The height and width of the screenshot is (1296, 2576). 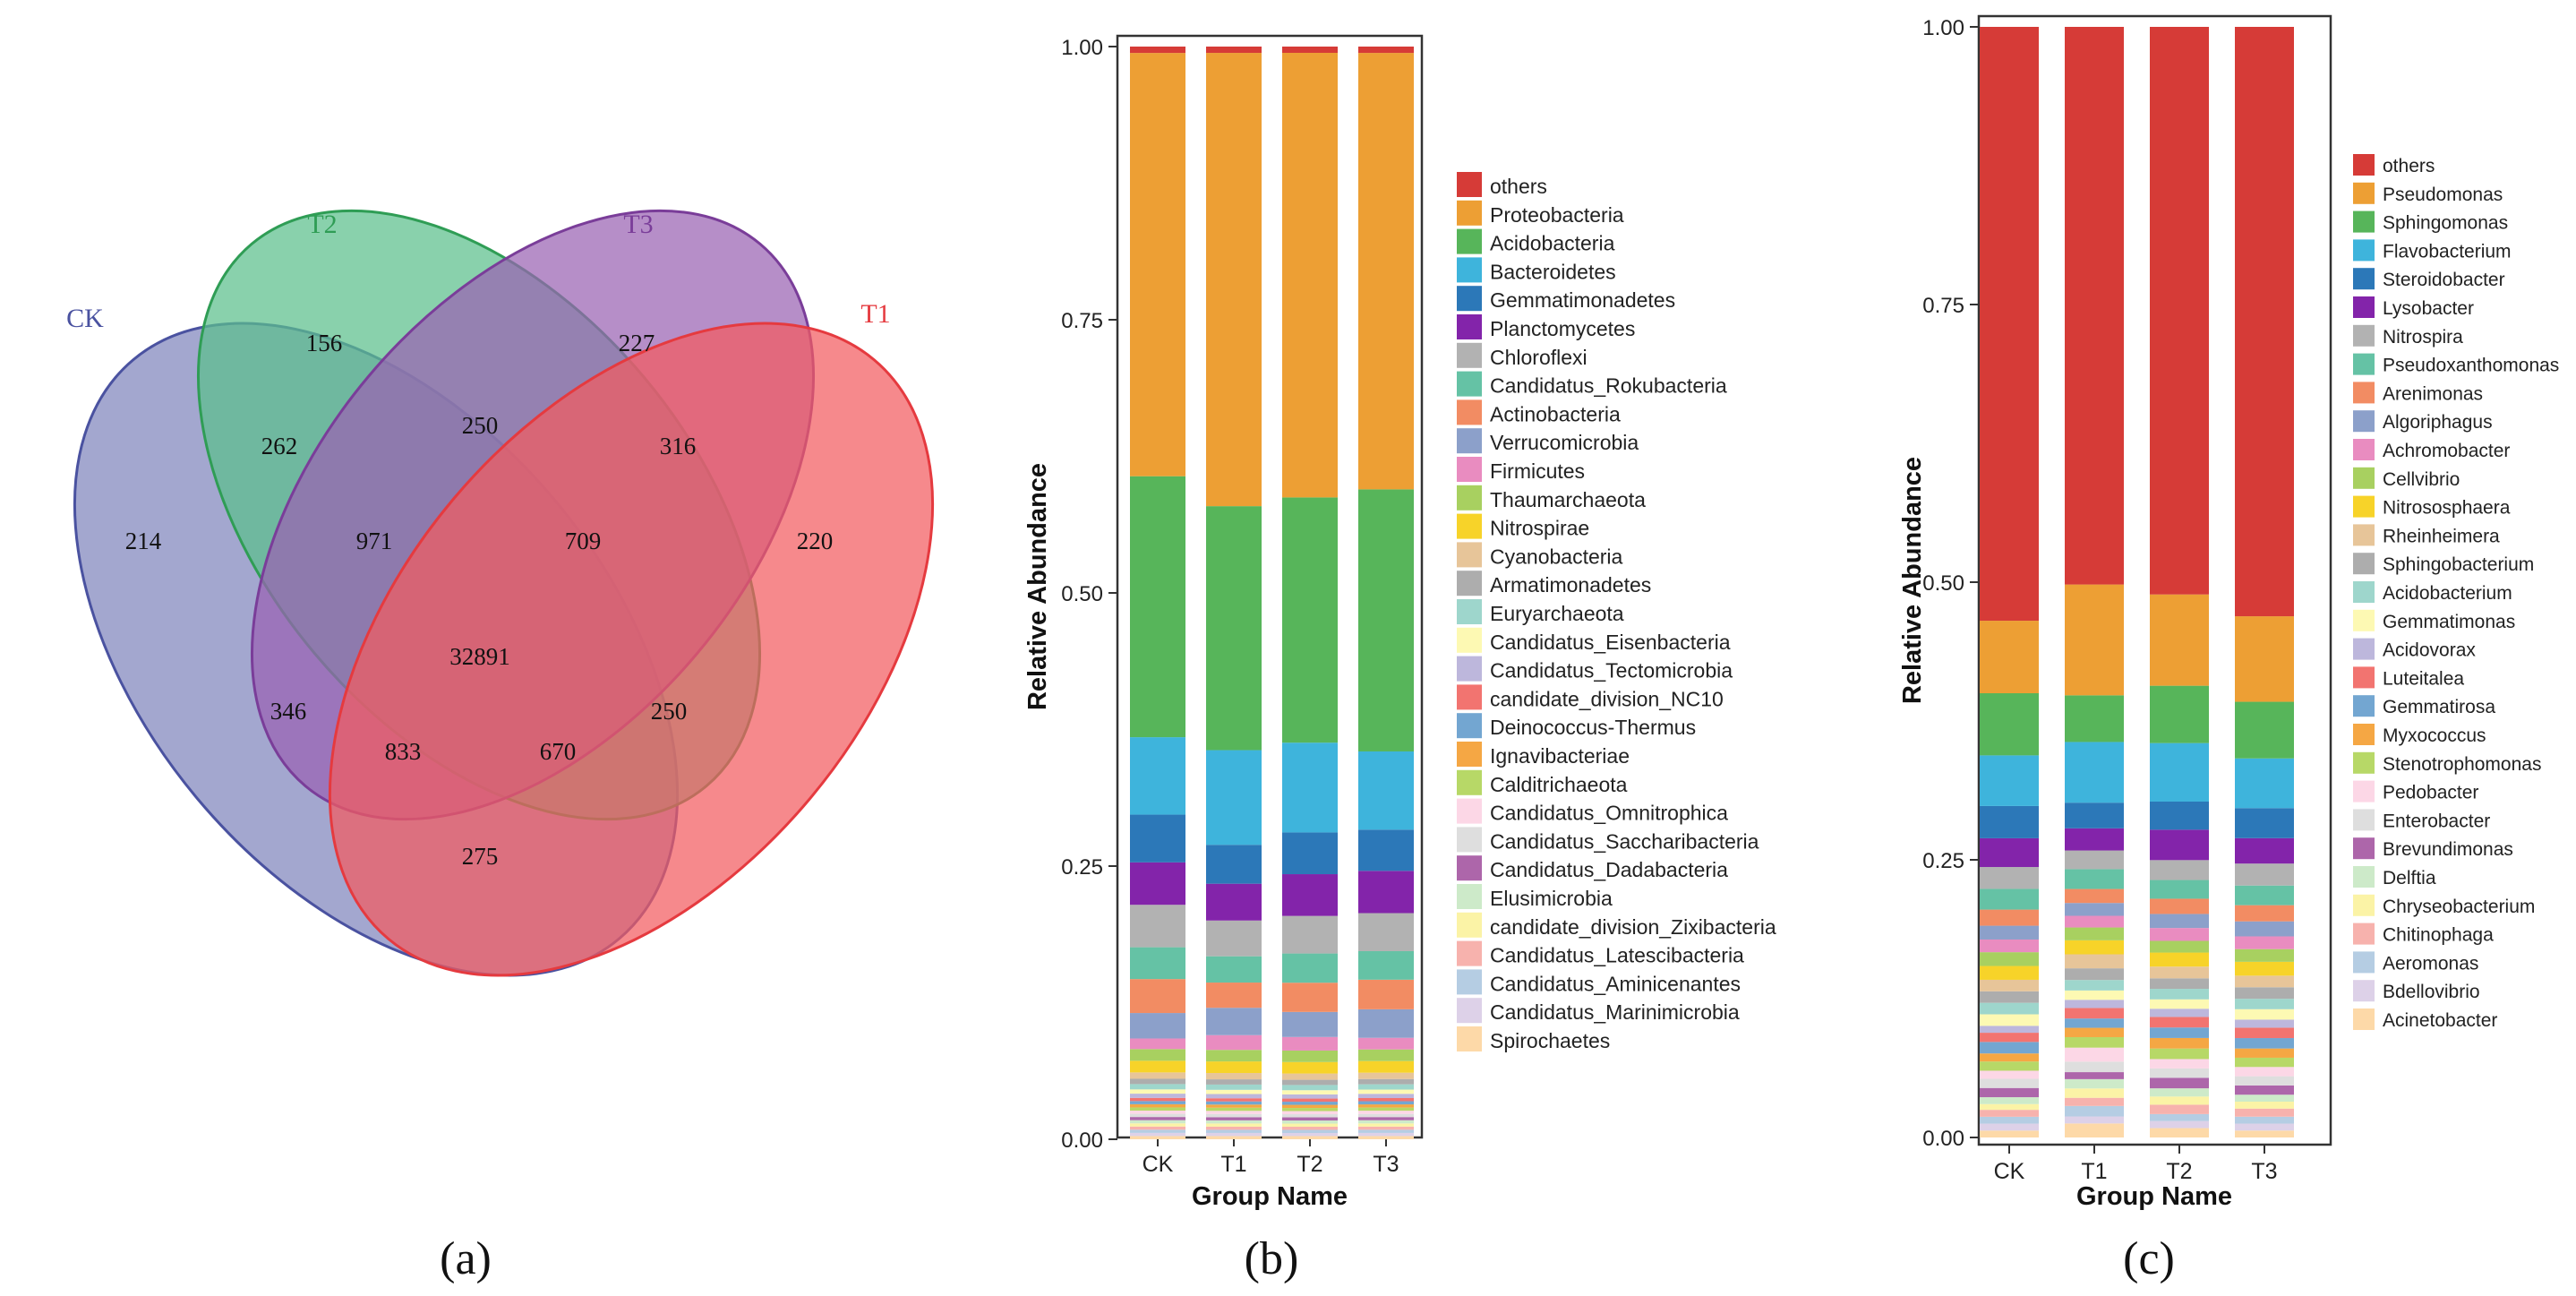 I want to click on chart-c-legend-label: Arenimonas, so click(x=2433, y=393).